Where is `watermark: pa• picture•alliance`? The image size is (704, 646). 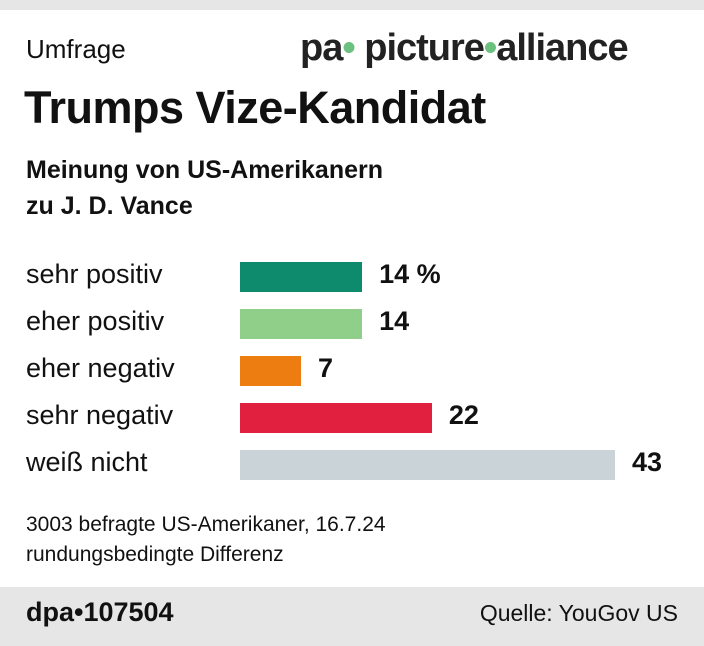 watermark: pa• picture•alliance is located at coordinates (464, 48).